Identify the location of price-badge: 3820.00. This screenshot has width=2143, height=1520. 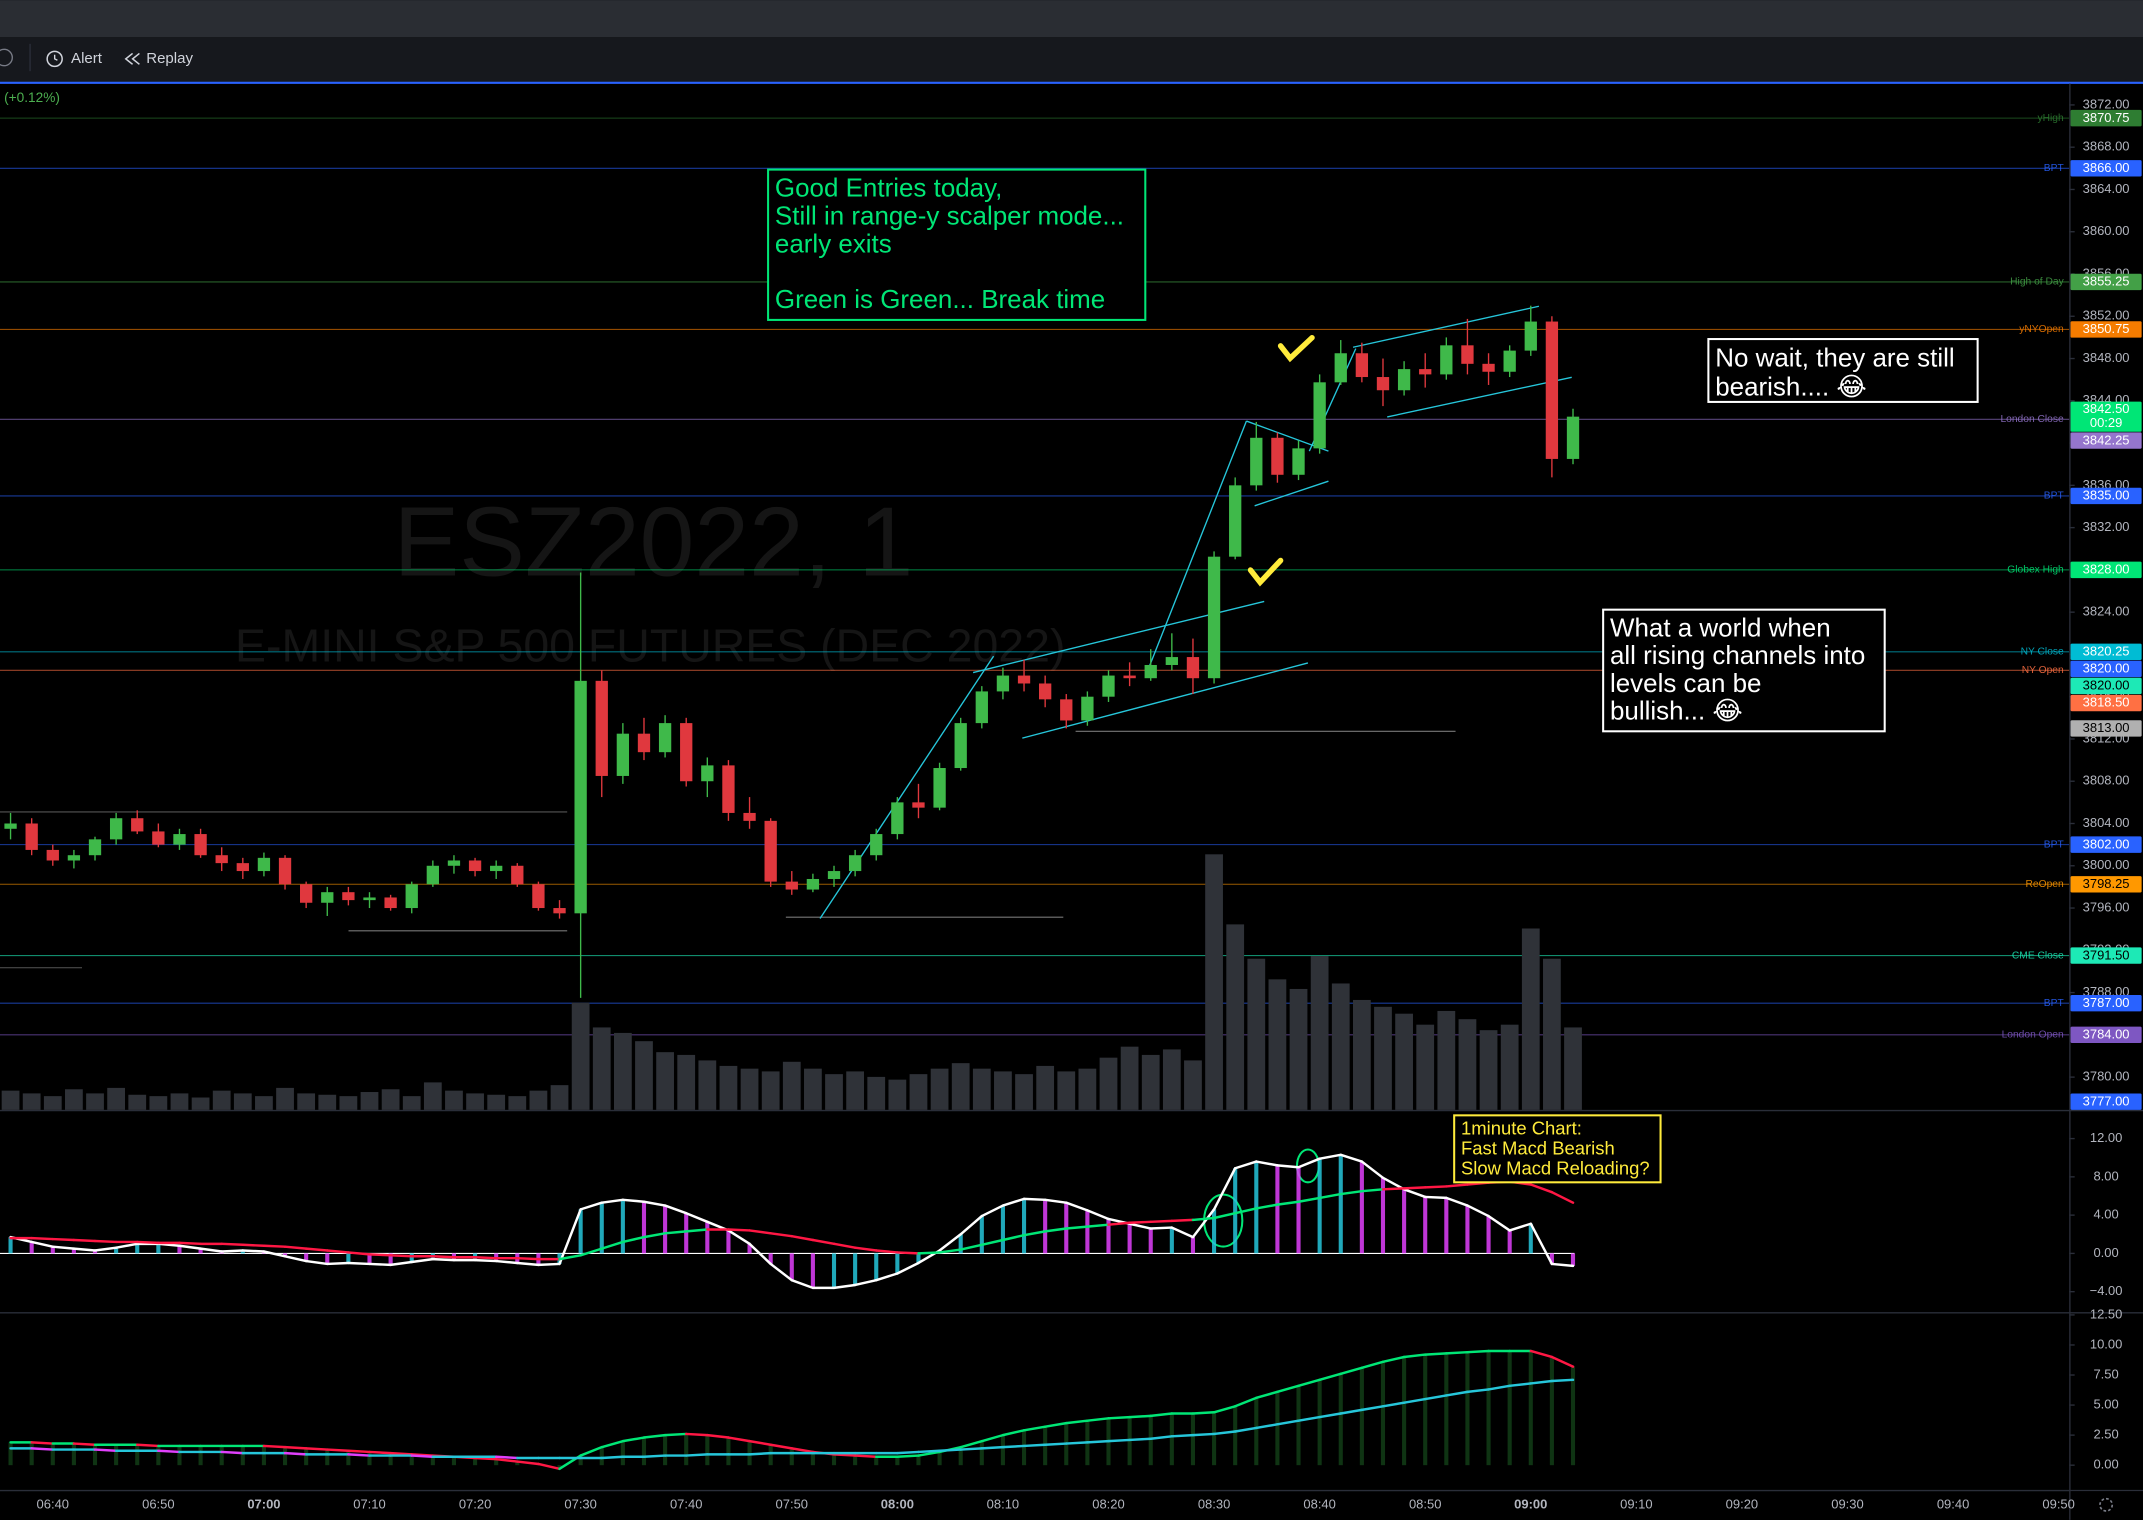
(2106, 686).